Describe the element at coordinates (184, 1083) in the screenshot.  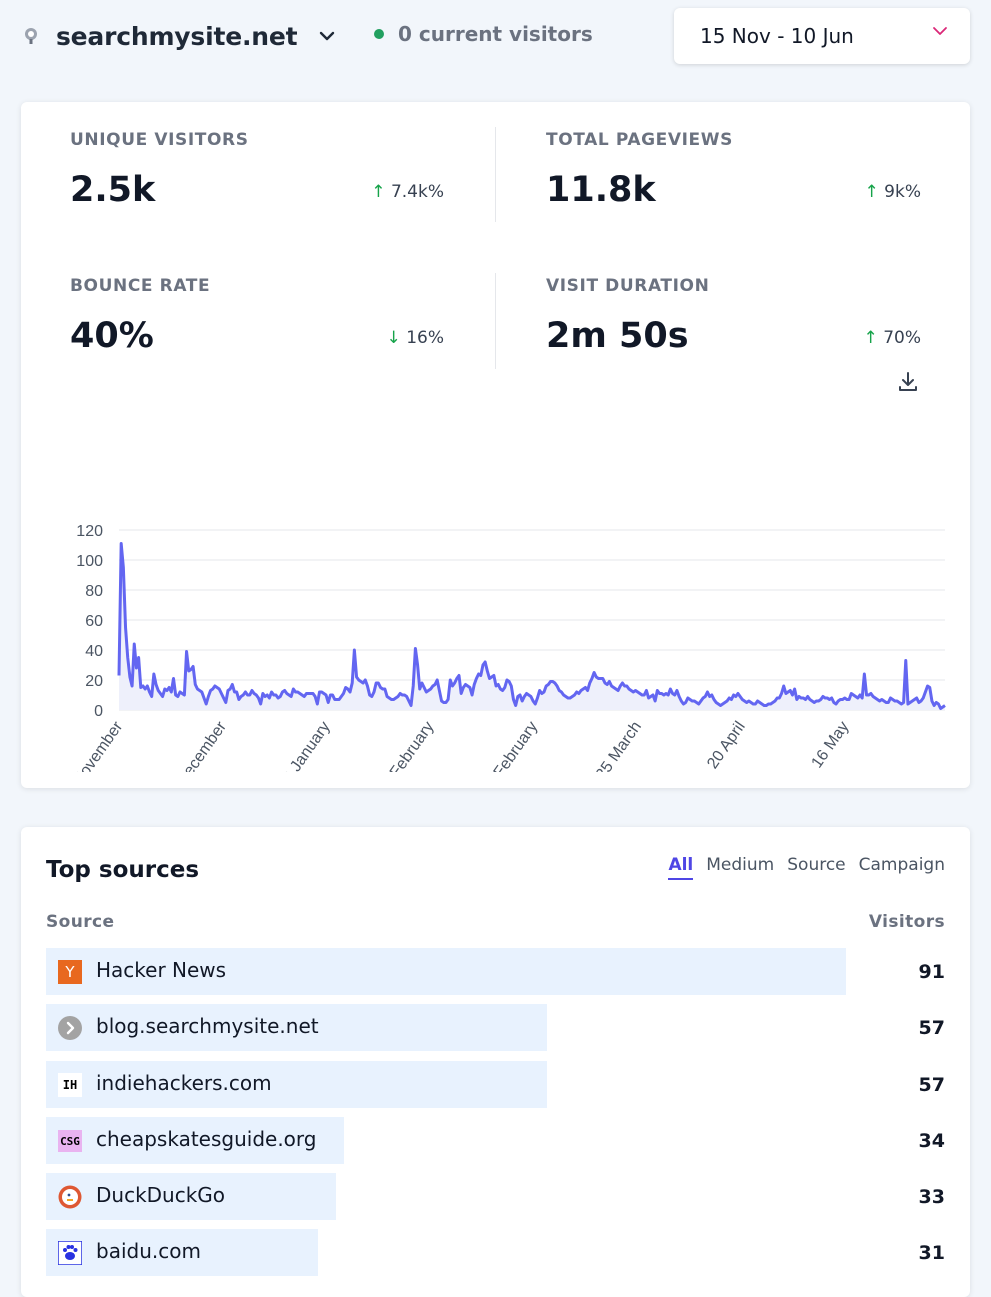
I see `source-name: indiehackers.com` at that location.